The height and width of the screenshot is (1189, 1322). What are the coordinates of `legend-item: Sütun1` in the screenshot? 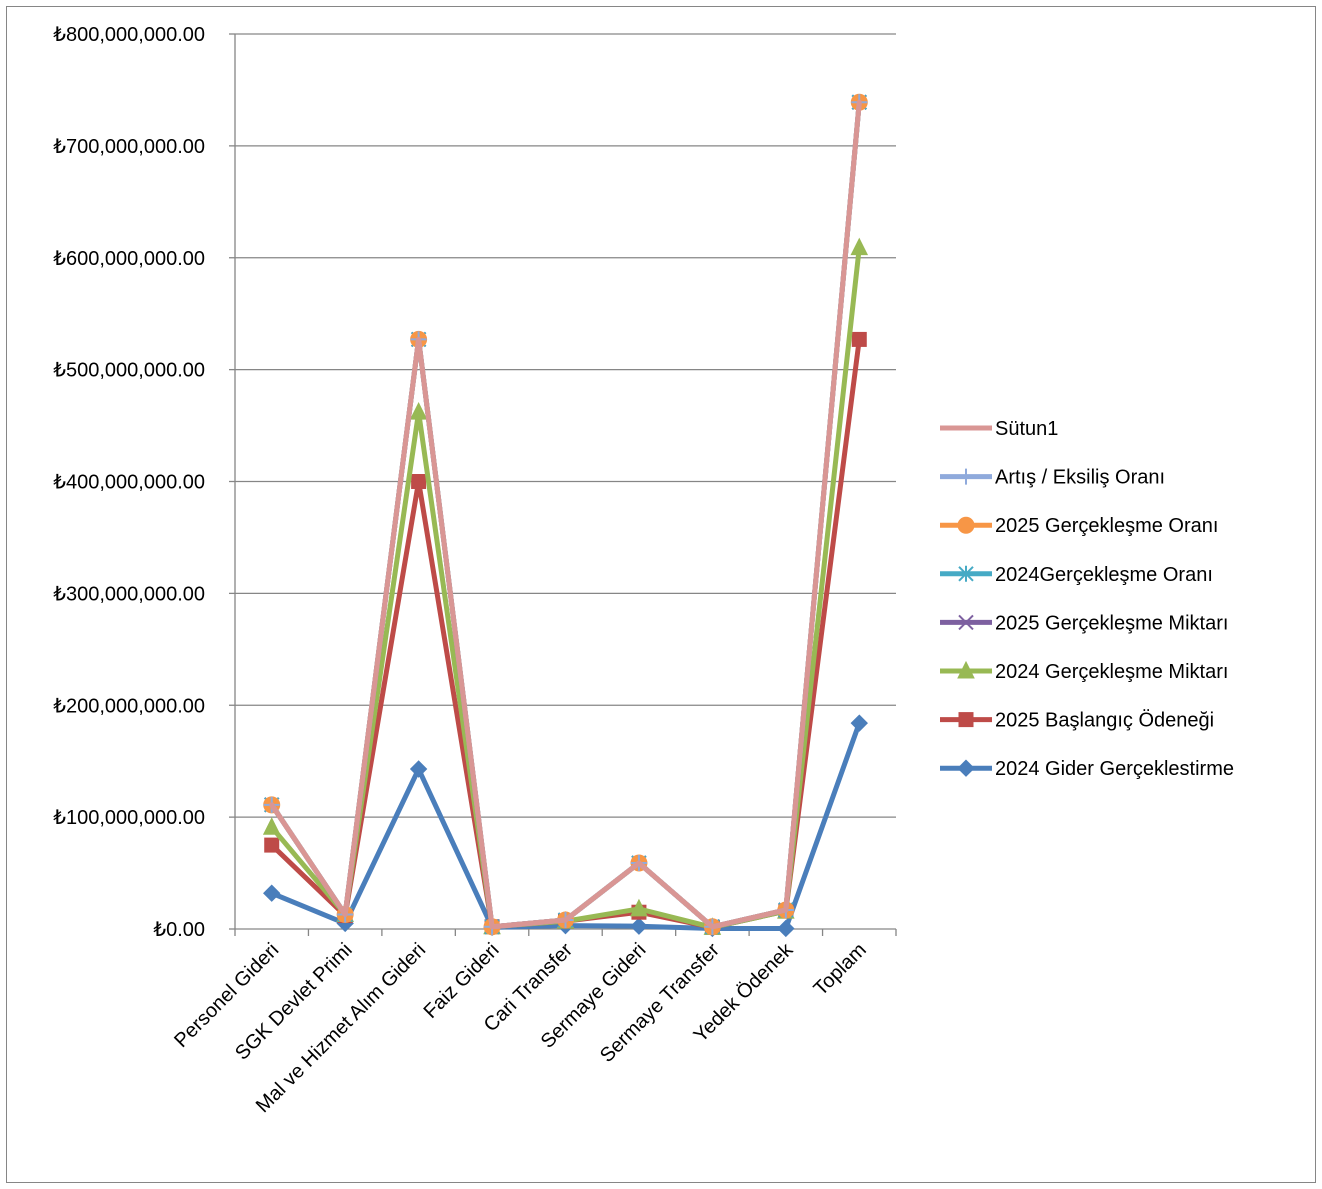 It's located at (999, 429).